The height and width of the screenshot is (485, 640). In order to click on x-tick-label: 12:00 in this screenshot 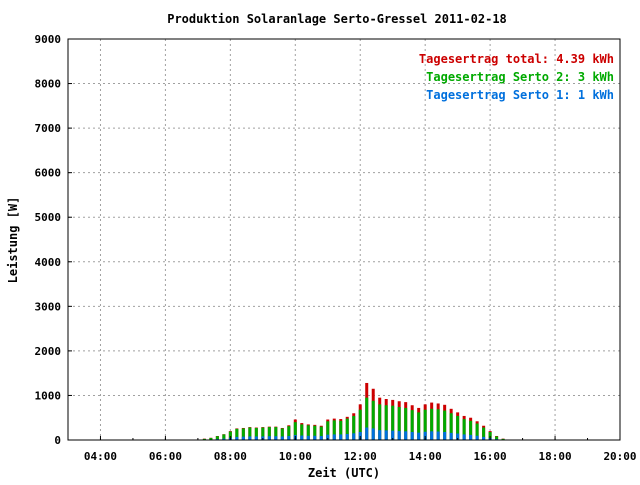, I will do `click(360, 456)`.